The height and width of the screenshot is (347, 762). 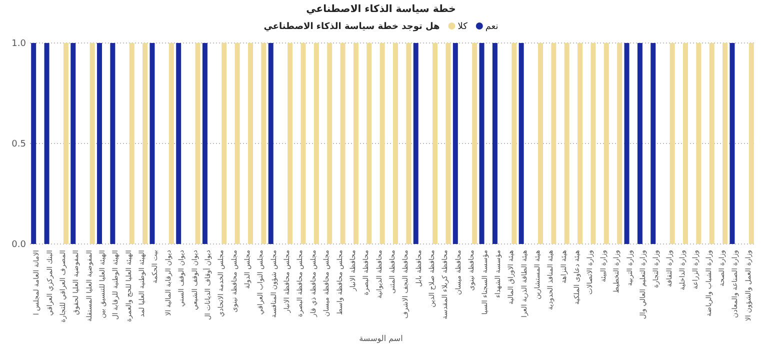 I want to click on chart-title: خطة سياسة الذكاء الاصطناعي, so click(x=381, y=9).